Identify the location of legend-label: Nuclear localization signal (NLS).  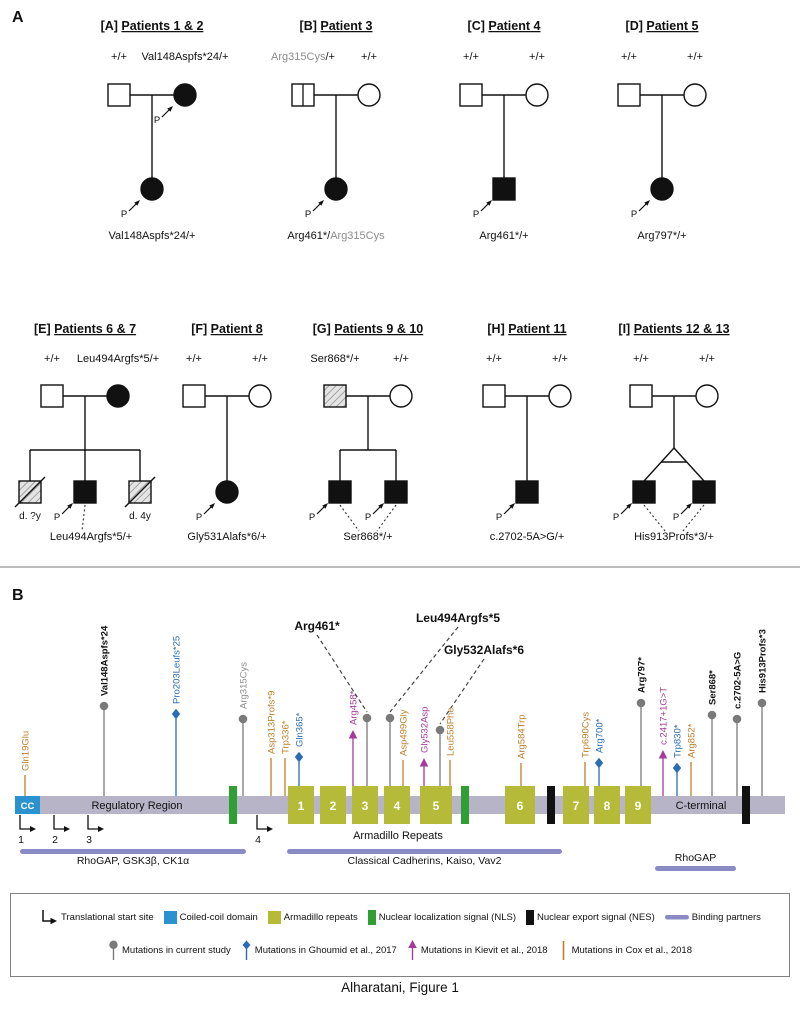
(447, 917).